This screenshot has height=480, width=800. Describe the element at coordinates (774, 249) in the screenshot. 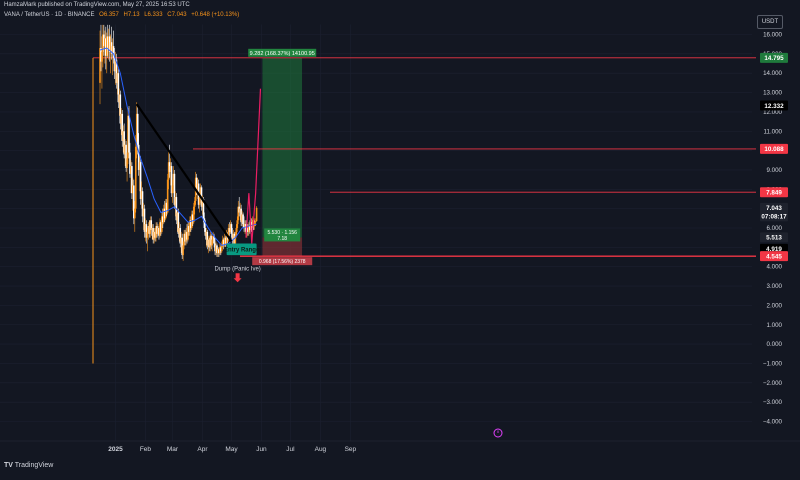

I see `price-tag-label: 4.919` at that location.